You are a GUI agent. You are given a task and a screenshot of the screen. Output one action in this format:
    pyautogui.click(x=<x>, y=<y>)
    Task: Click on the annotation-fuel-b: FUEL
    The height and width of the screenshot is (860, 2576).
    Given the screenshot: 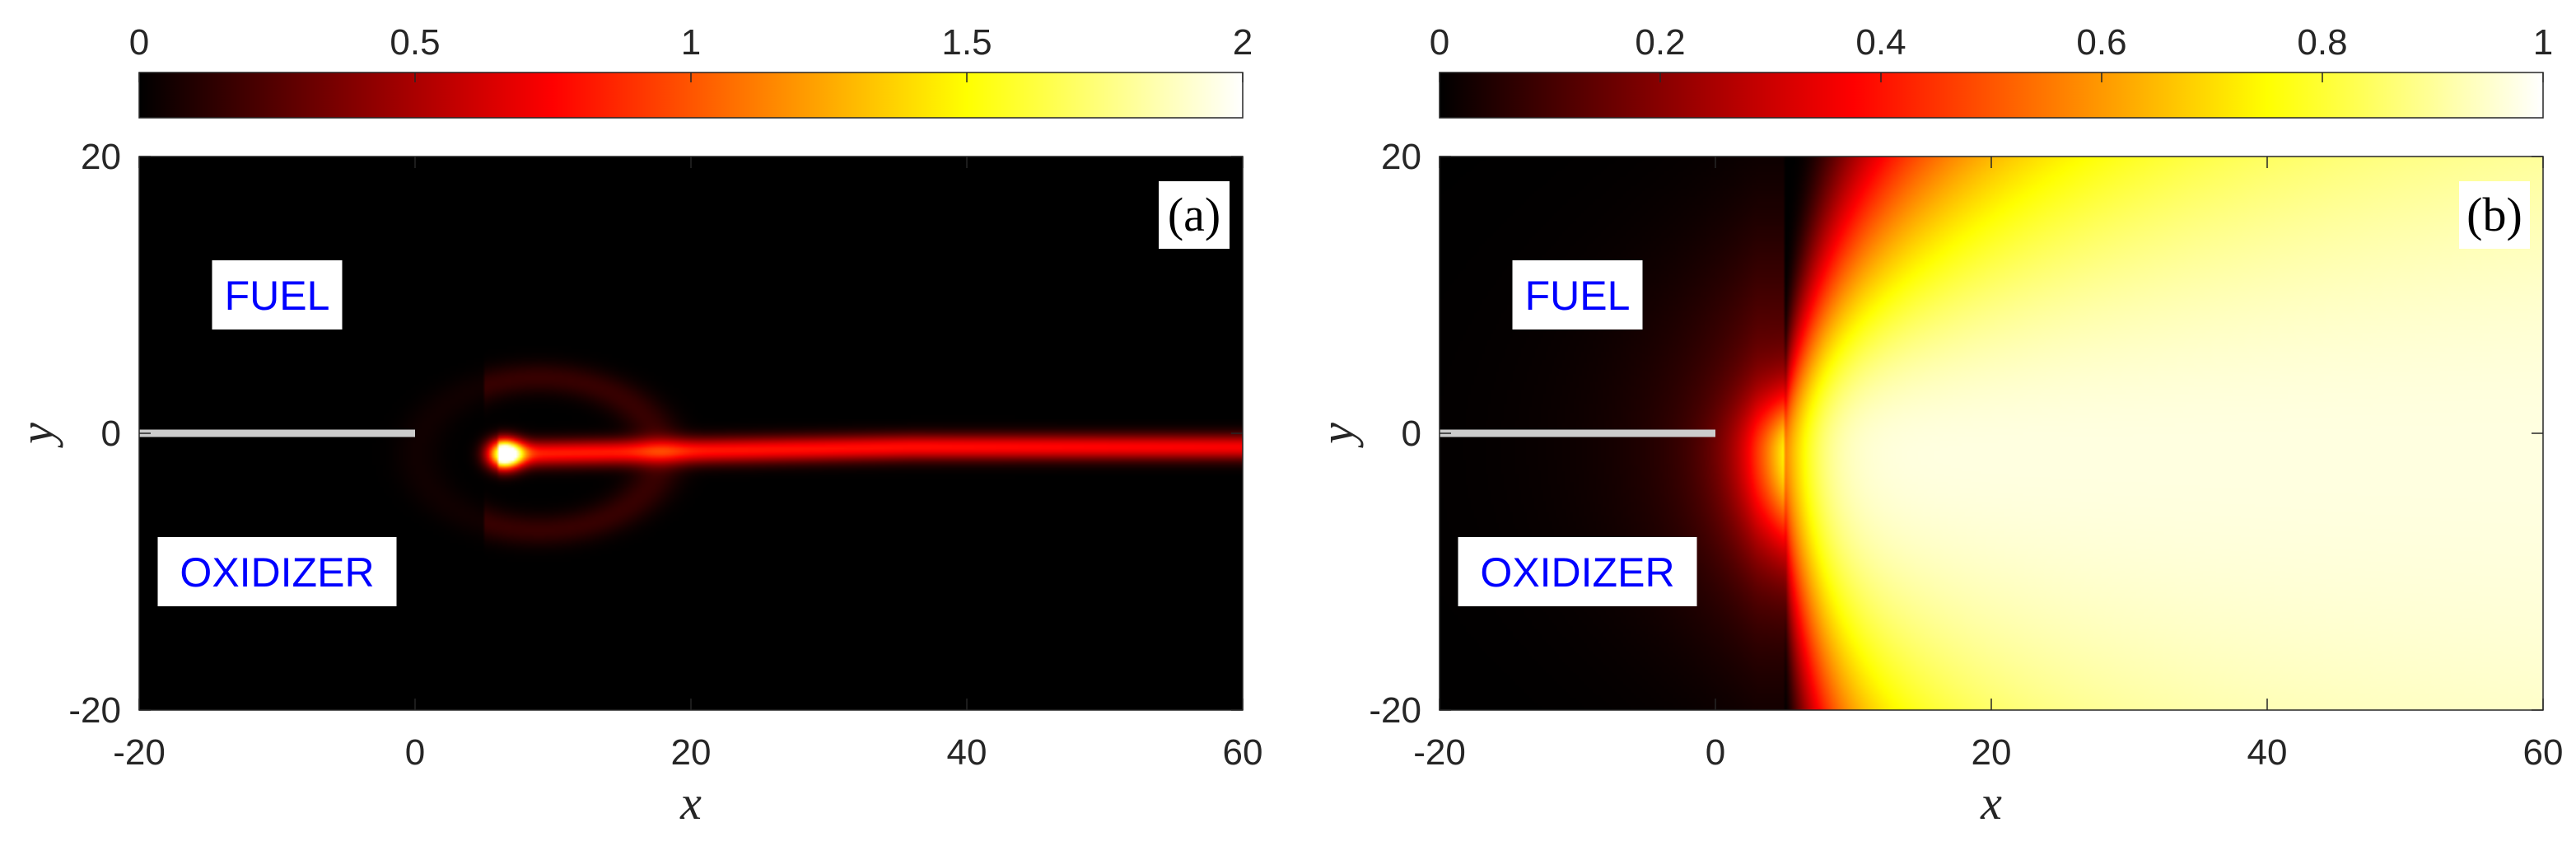 What is the action you would take?
    pyautogui.click(x=1577, y=295)
    